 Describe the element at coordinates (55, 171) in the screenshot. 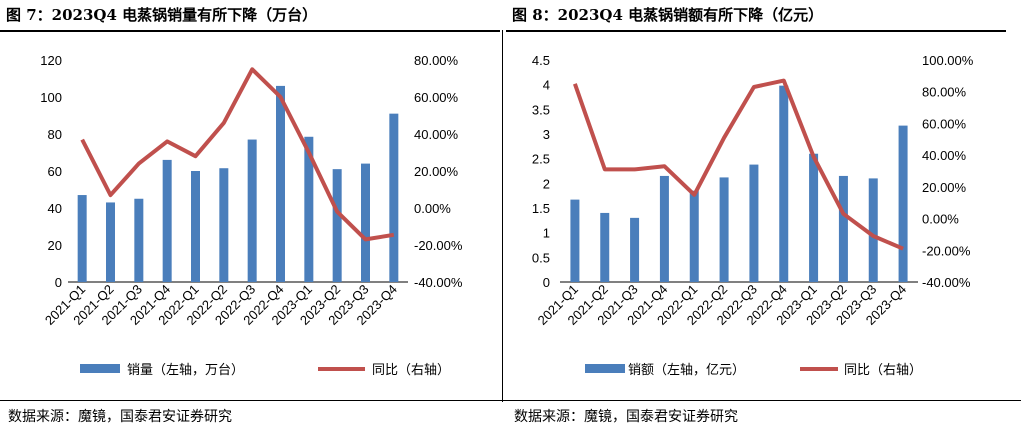

I see `y-left-tick-label: 60` at that location.